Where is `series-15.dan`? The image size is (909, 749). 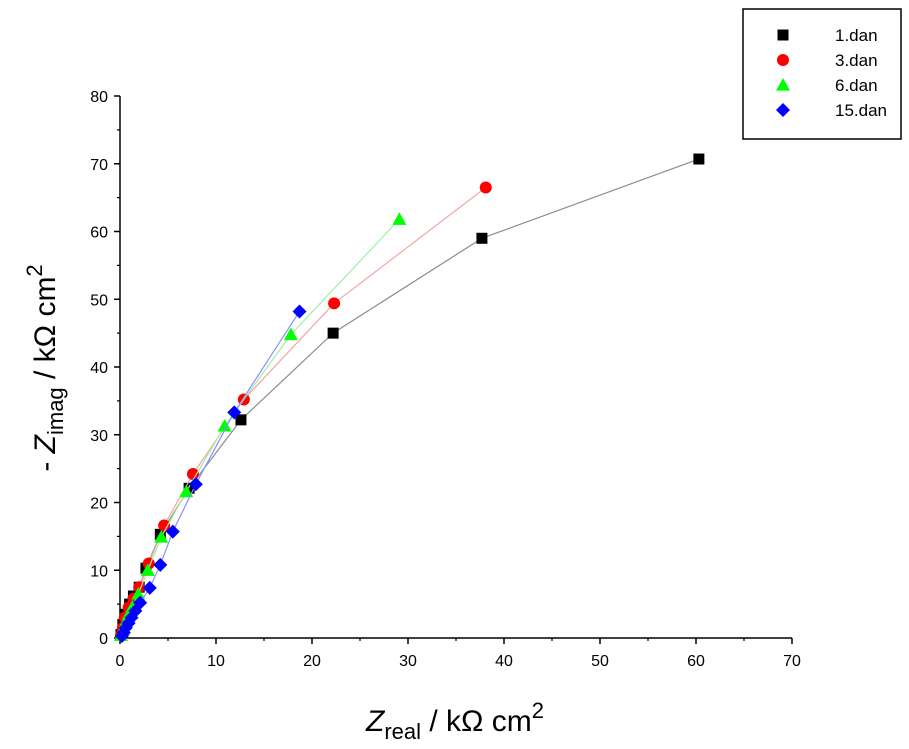
series-15.dan is located at coordinates (210, 473).